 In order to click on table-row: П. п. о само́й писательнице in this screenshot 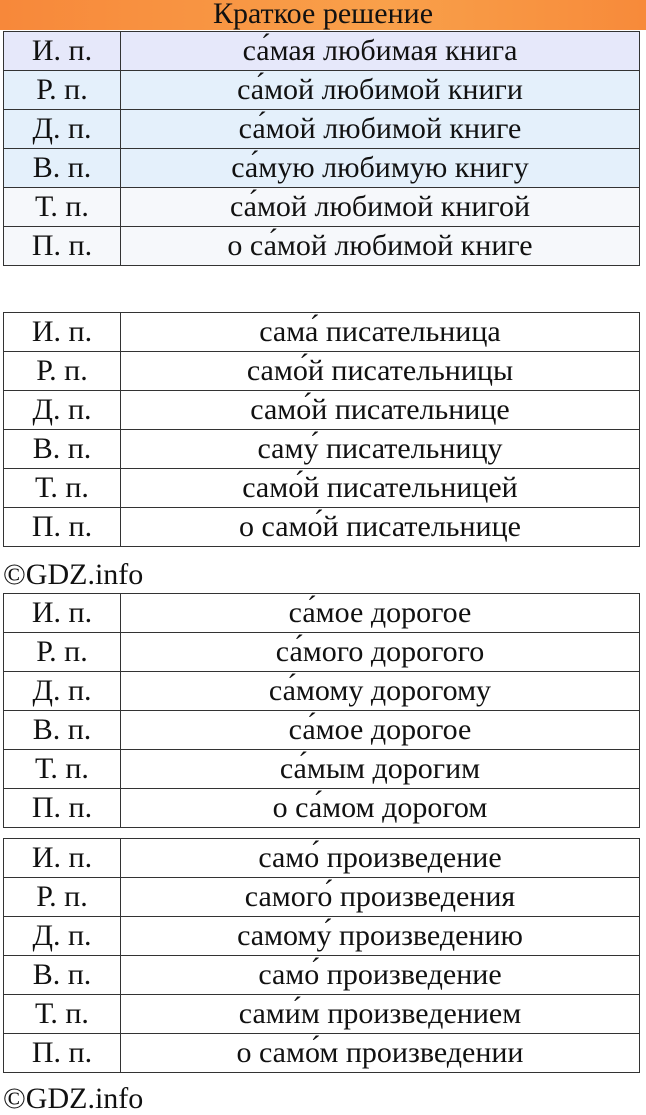, I will do `click(321, 527)`.